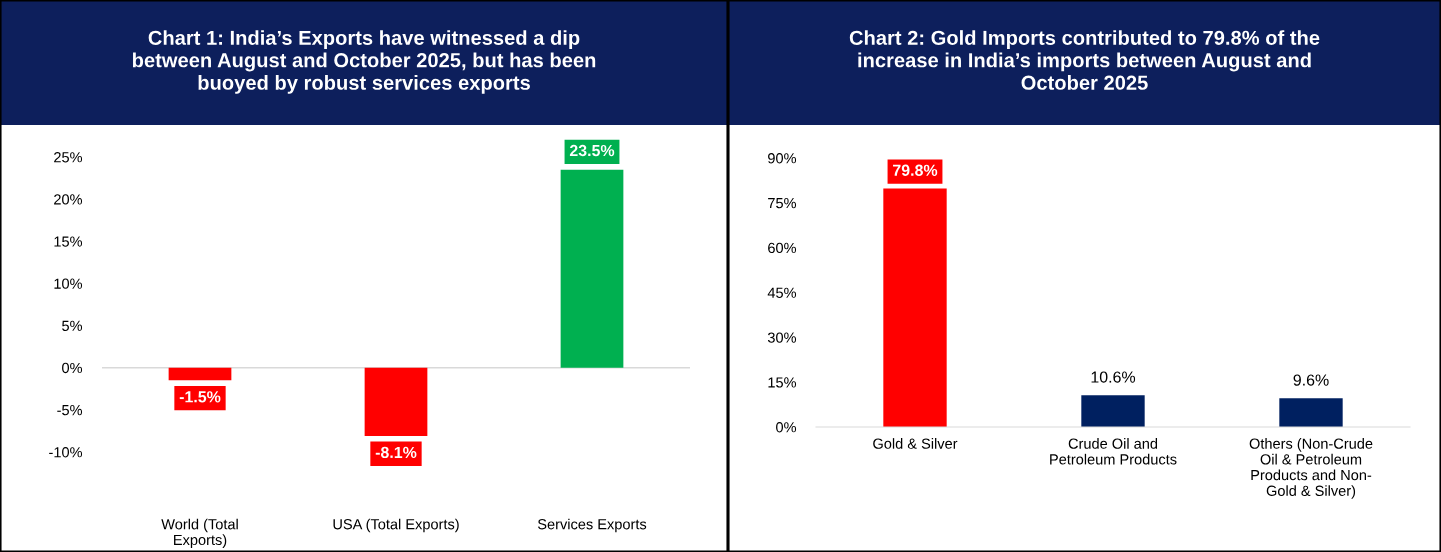  I want to click on y-tick-label: 60%, so click(782, 248).